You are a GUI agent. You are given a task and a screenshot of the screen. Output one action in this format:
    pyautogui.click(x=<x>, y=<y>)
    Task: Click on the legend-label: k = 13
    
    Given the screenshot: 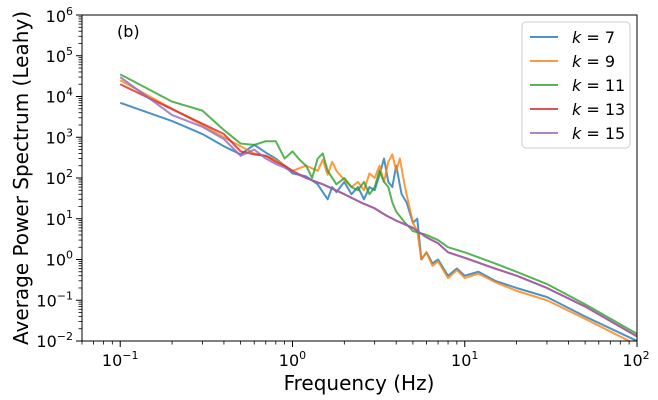 What is the action you would take?
    pyautogui.click(x=598, y=109)
    